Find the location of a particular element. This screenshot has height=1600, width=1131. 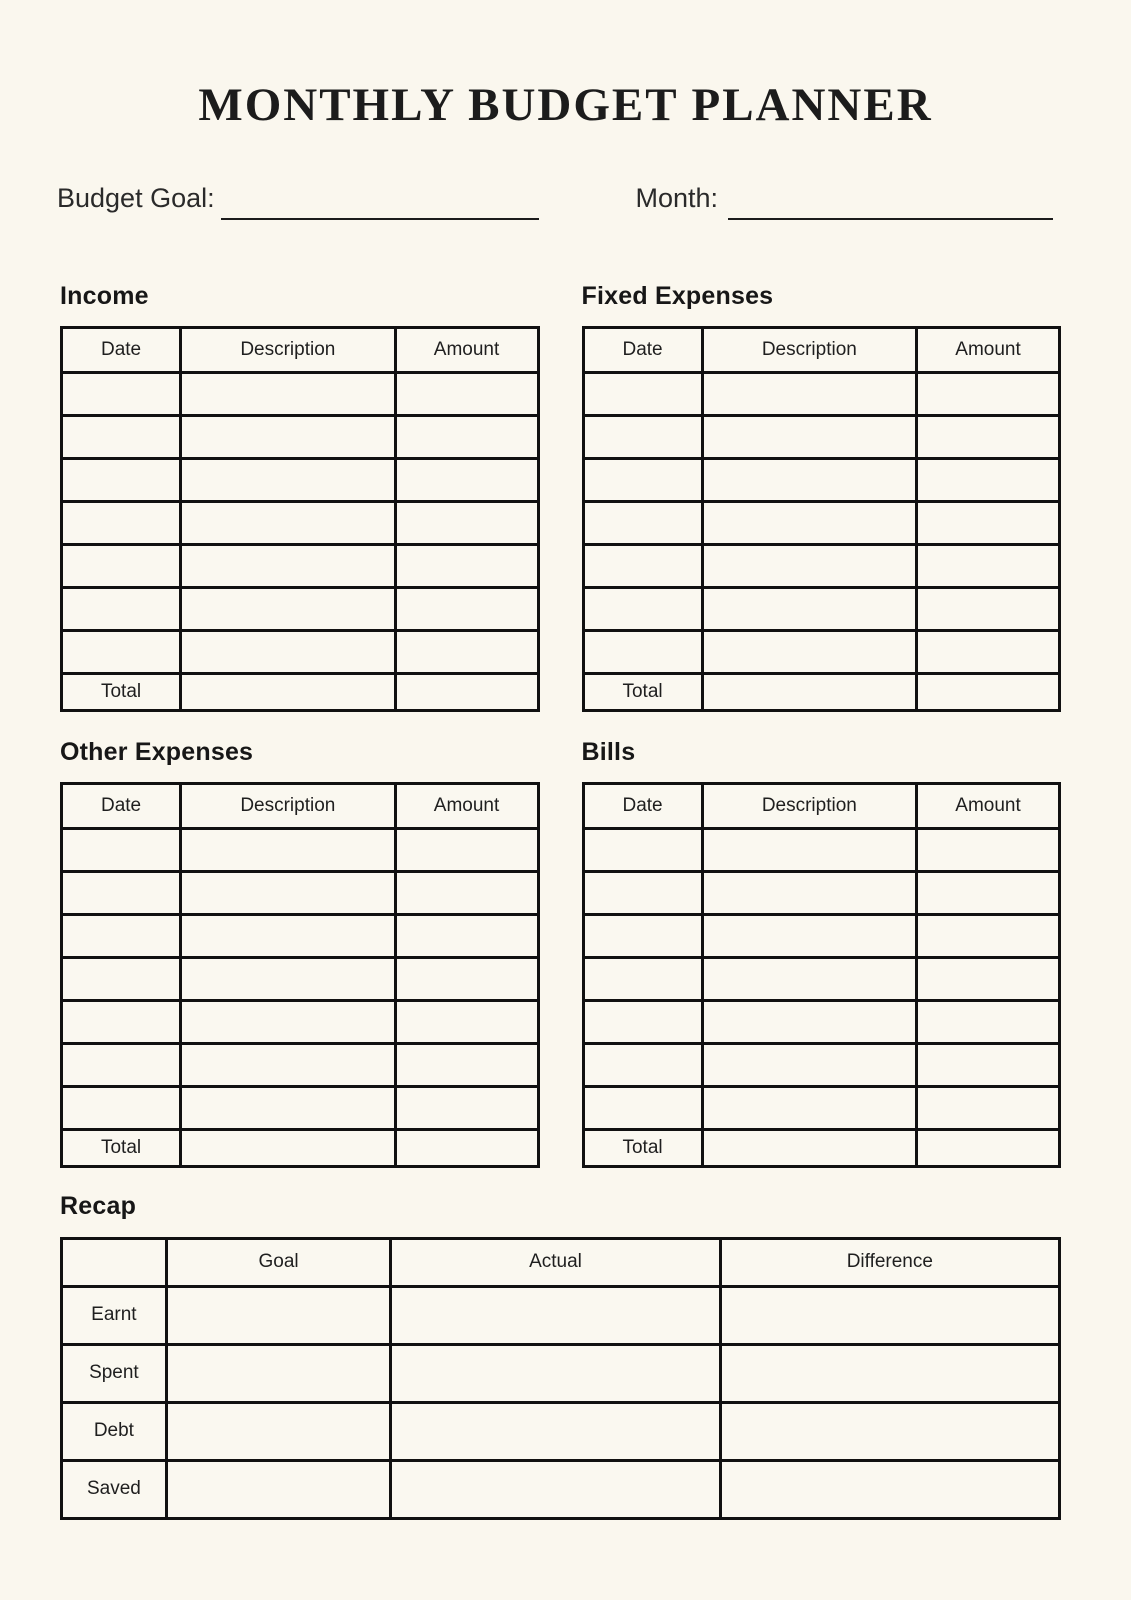

bills-section: Bills Date Description Amount Total is located at coordinates (821, 940).